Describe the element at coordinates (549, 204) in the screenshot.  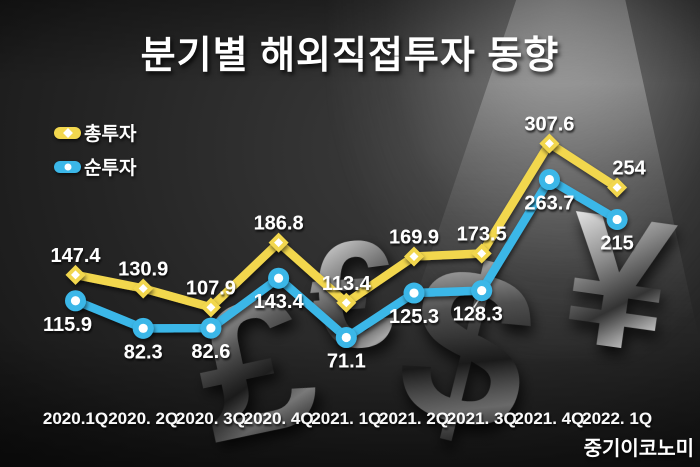
I see `data-point-label: 263.7` at that location.